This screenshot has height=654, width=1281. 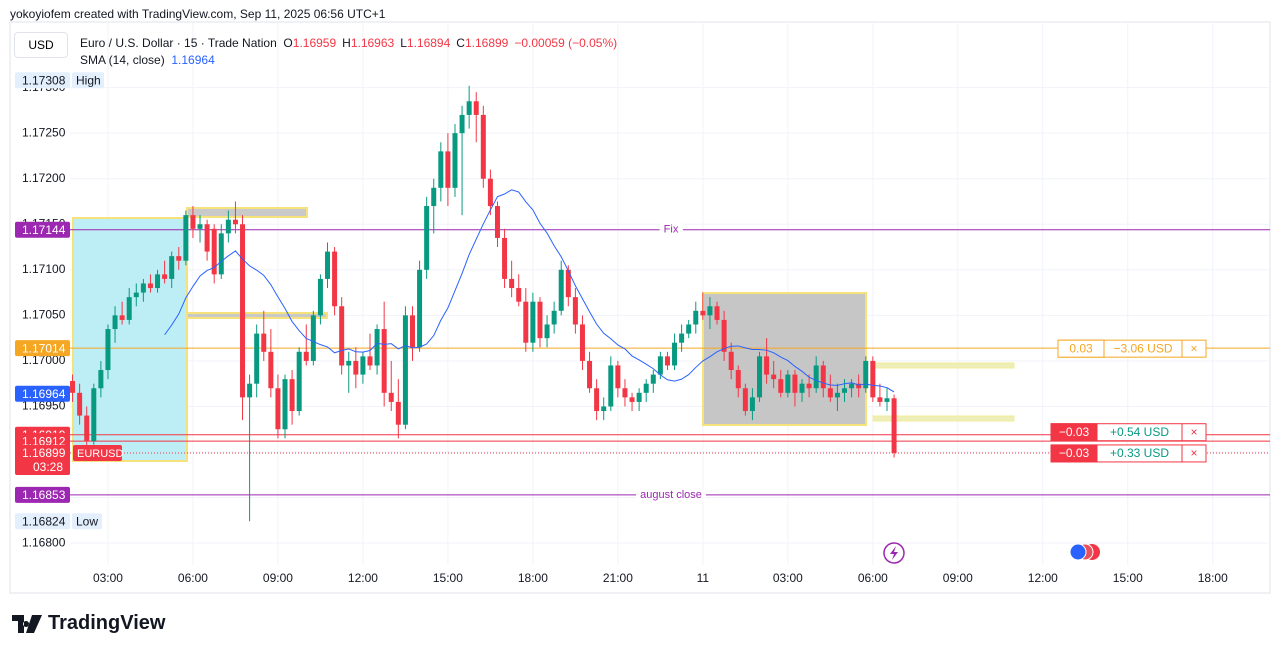 What do you see at coordinates (618, 578) in the screenshot?
I see `x-tick-label: 21:00` at bounding box center [618, 578].